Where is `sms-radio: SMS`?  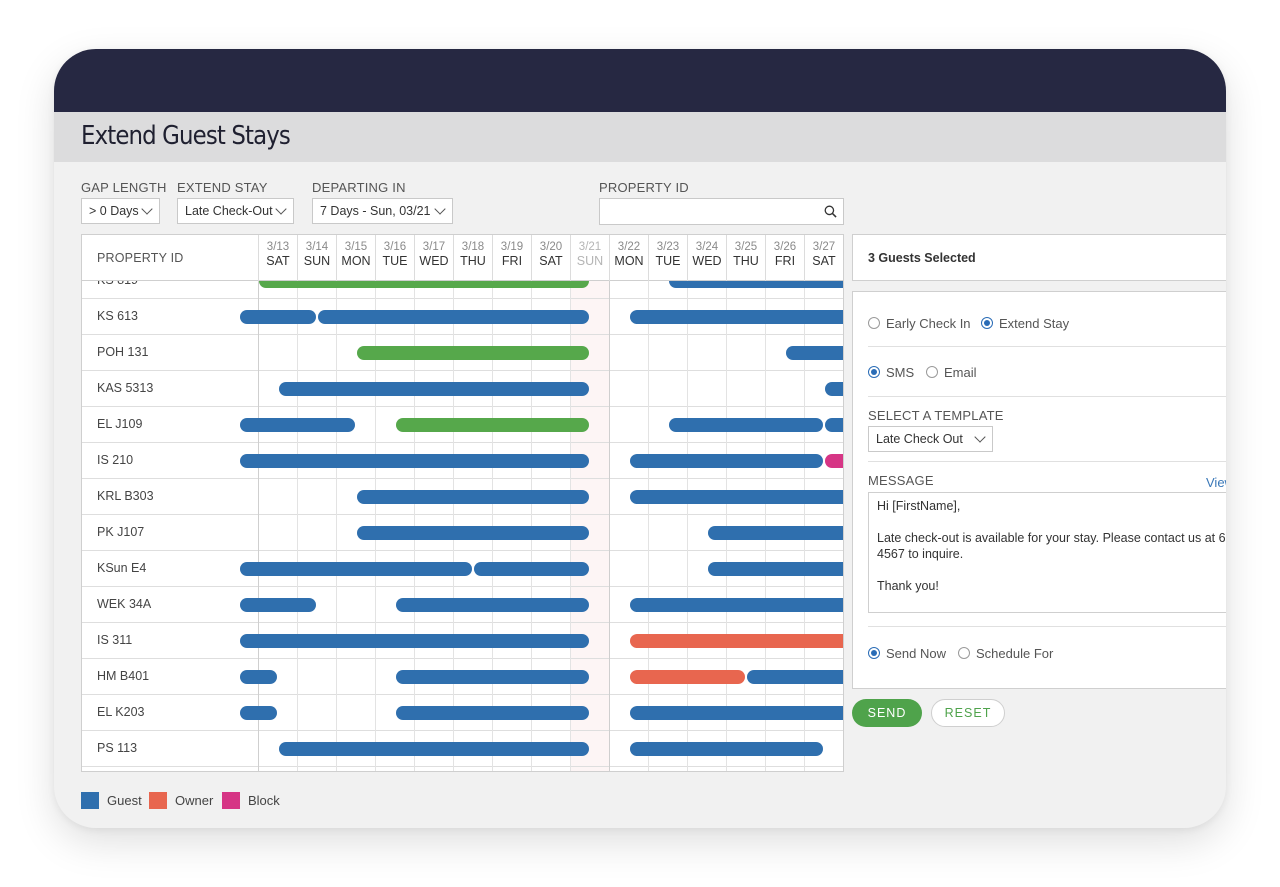 sms-radio: SMS is located at coordinates (891, 372).